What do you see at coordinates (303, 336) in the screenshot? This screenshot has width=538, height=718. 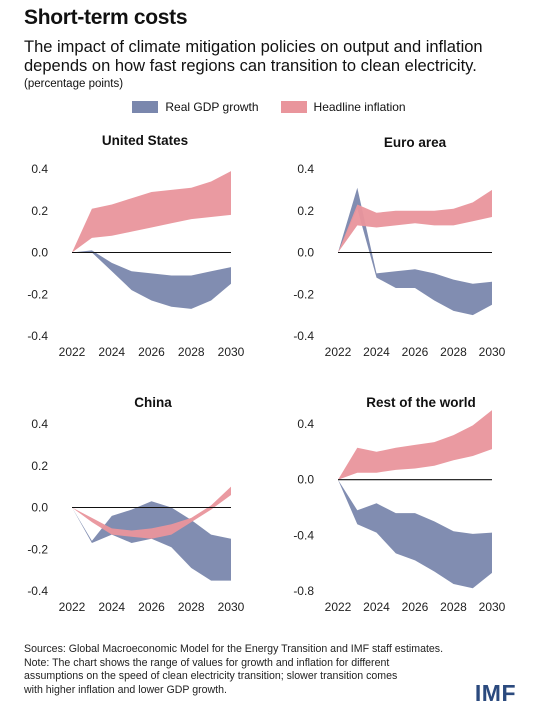 I see `y-tick-label-1-4: -0.4` at bounding box center [303, 336].